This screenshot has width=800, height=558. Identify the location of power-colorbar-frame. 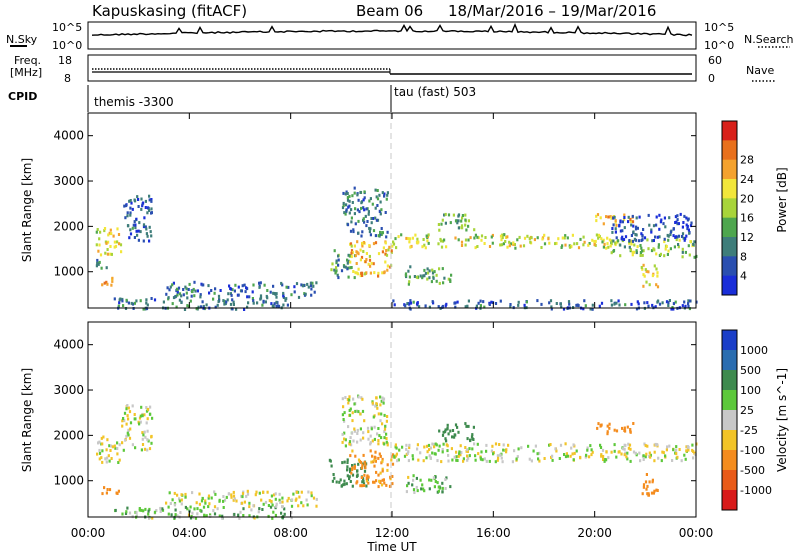
(729, 208).